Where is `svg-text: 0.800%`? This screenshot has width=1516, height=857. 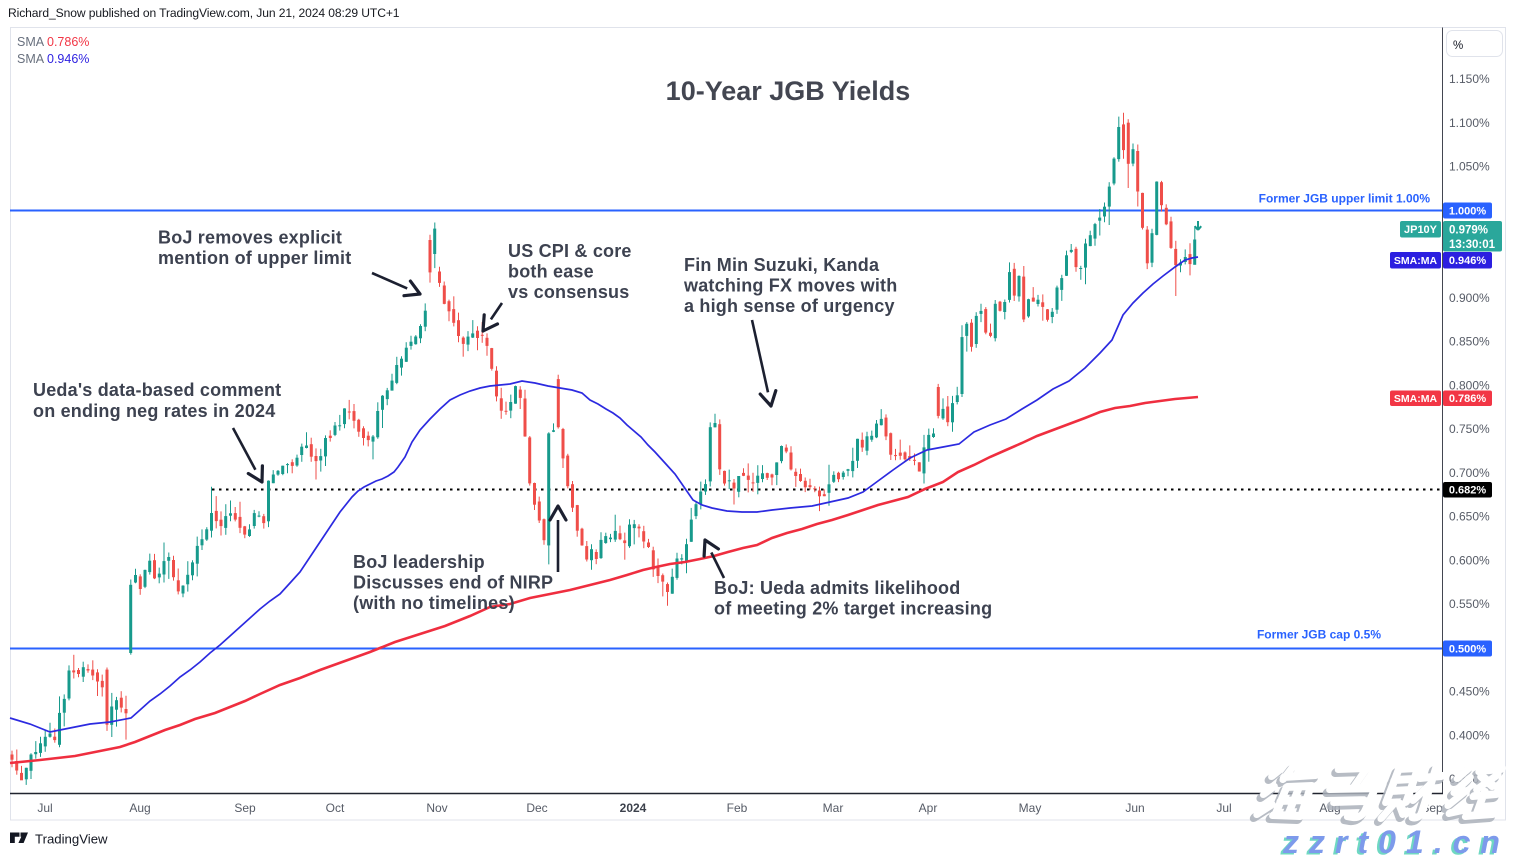
svg-text: 0.800% is located at coordinates (1469, 386).